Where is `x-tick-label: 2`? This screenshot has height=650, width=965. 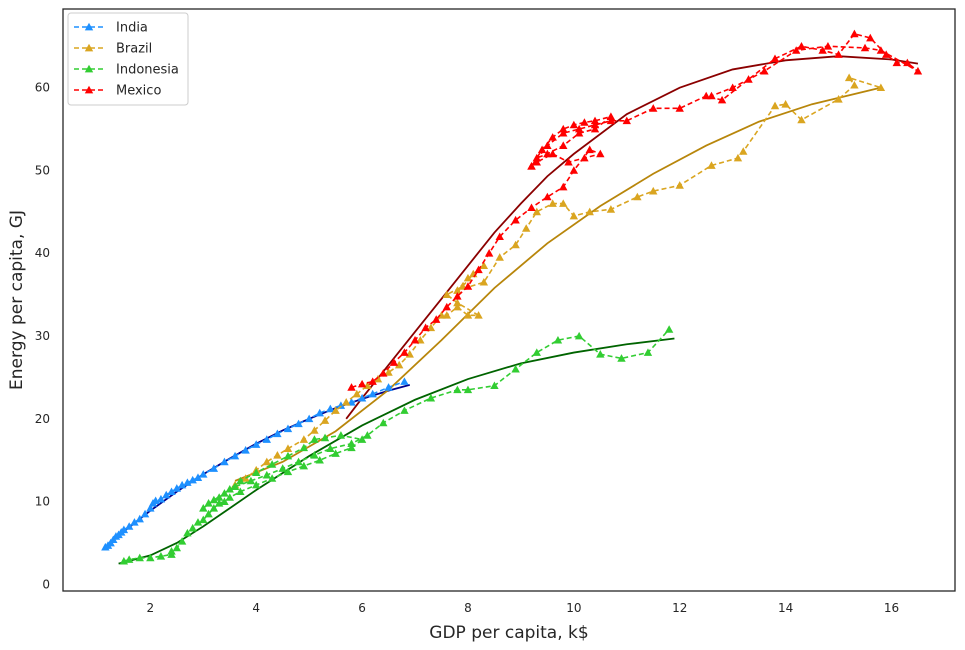
x-tick-label: 2 is located at coordinates (151, 608).